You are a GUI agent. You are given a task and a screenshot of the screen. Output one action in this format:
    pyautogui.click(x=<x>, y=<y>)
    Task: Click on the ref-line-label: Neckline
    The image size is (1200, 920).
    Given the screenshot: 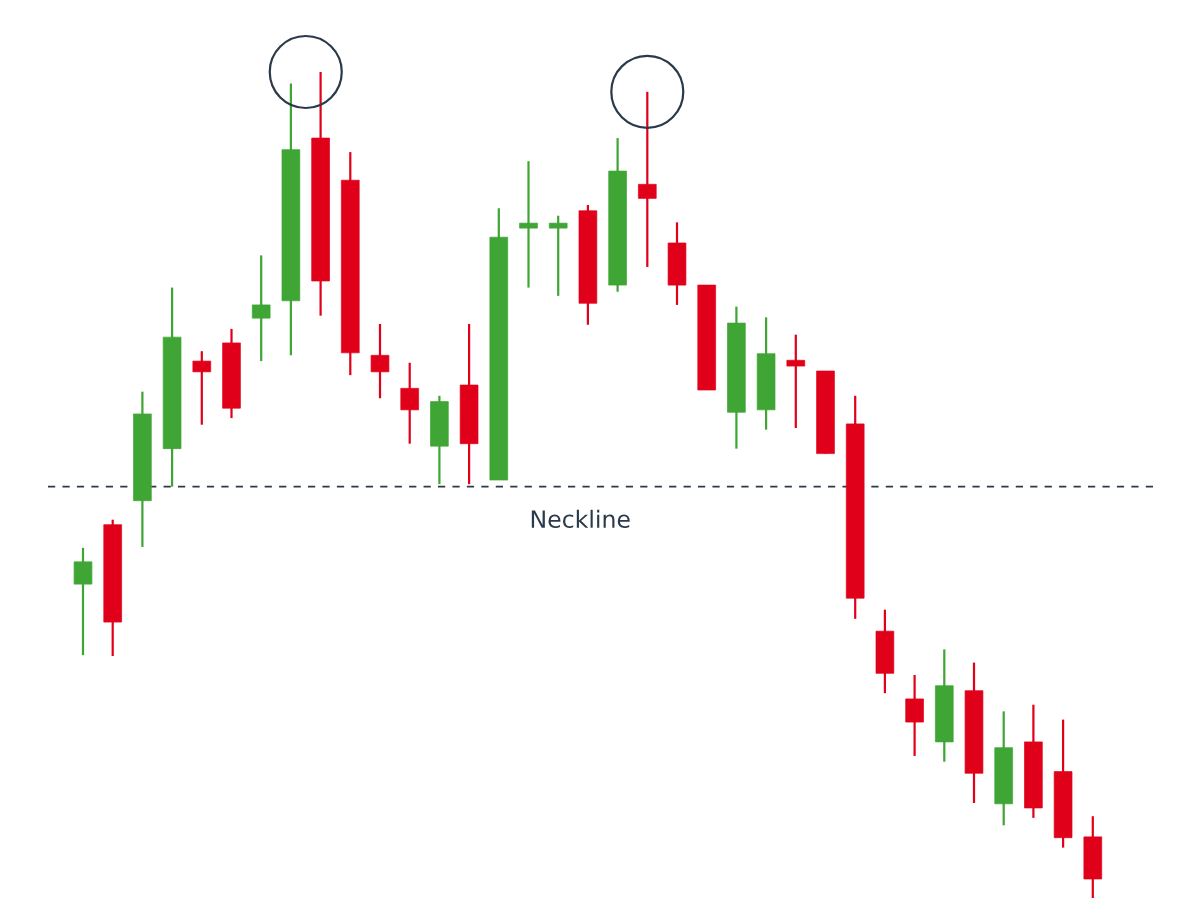 What is the action you would take?
    pyautogui.click(x=580, y=519)
    